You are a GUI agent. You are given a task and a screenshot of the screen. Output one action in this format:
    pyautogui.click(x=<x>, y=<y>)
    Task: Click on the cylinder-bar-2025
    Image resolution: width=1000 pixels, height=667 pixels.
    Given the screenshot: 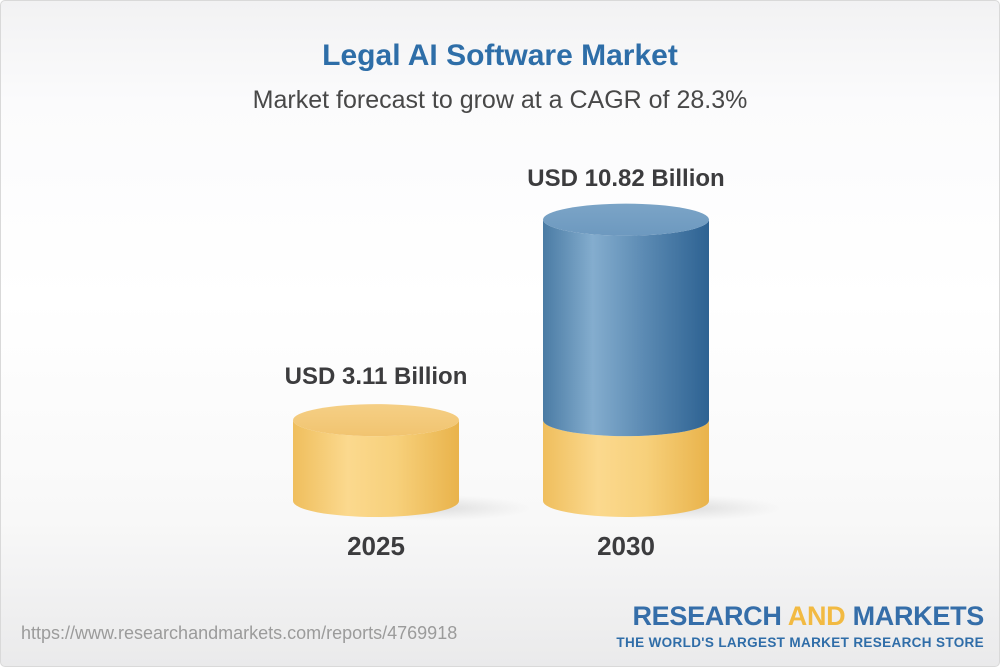 What is the action you would take?
    pyautogui.click(x=413, y=462)
    